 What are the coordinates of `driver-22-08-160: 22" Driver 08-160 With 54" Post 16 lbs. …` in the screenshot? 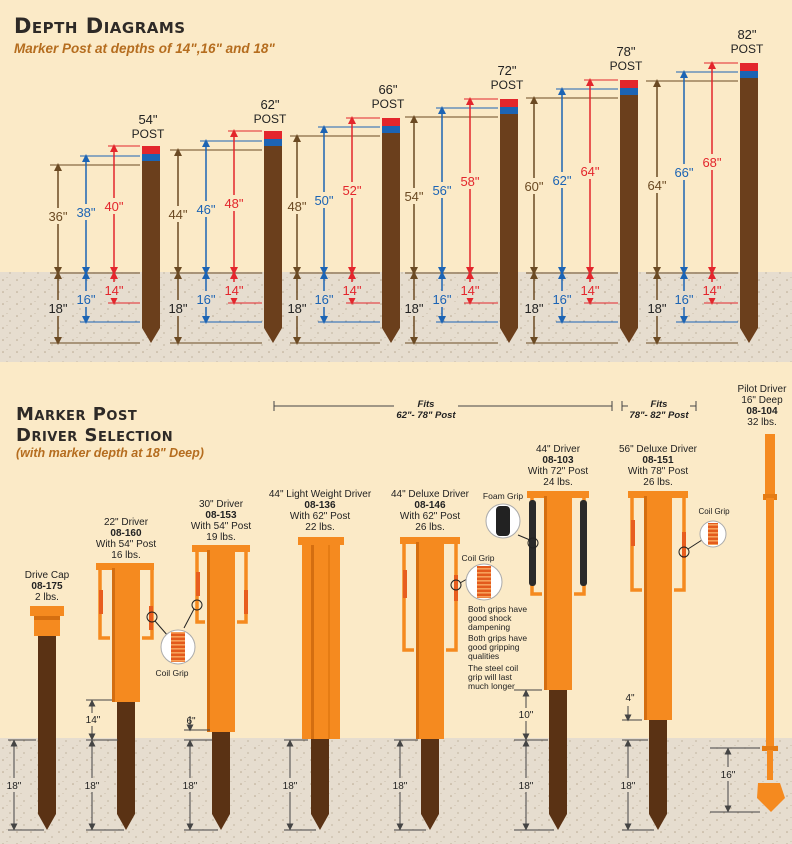 It's located at (138, 674).